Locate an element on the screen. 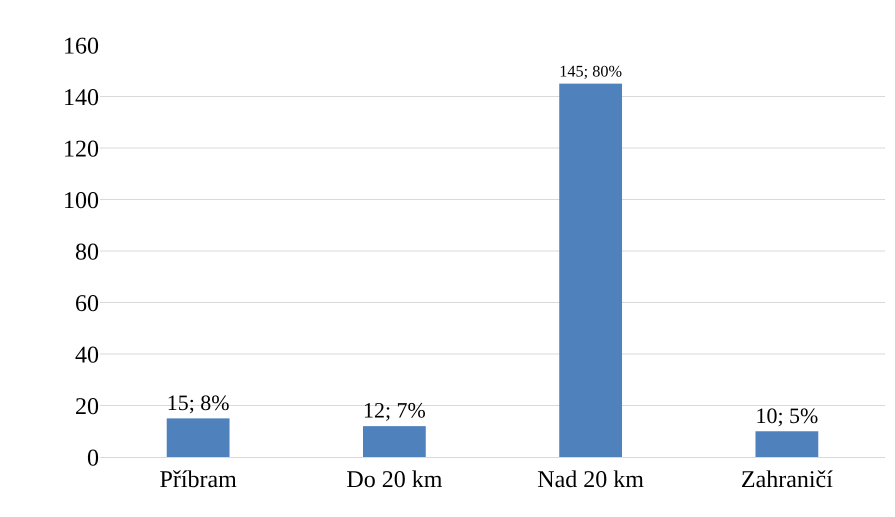  x-tick-label: Nad 20 km is located at coordinates (590, 479).